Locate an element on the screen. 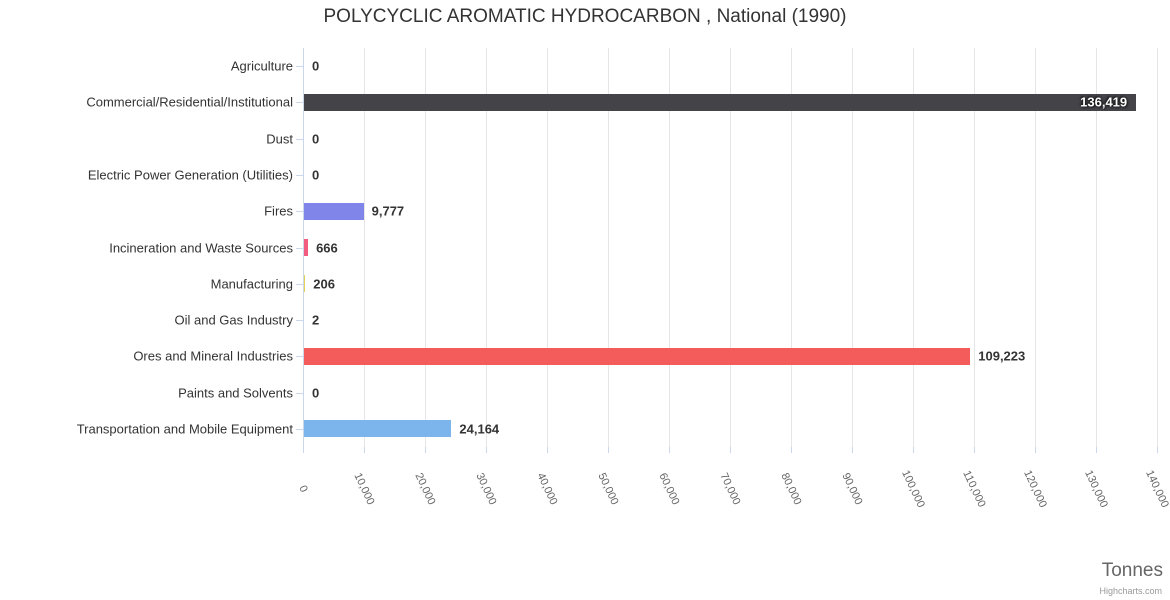  value-label: 2 is located at coordinates (316, 320).